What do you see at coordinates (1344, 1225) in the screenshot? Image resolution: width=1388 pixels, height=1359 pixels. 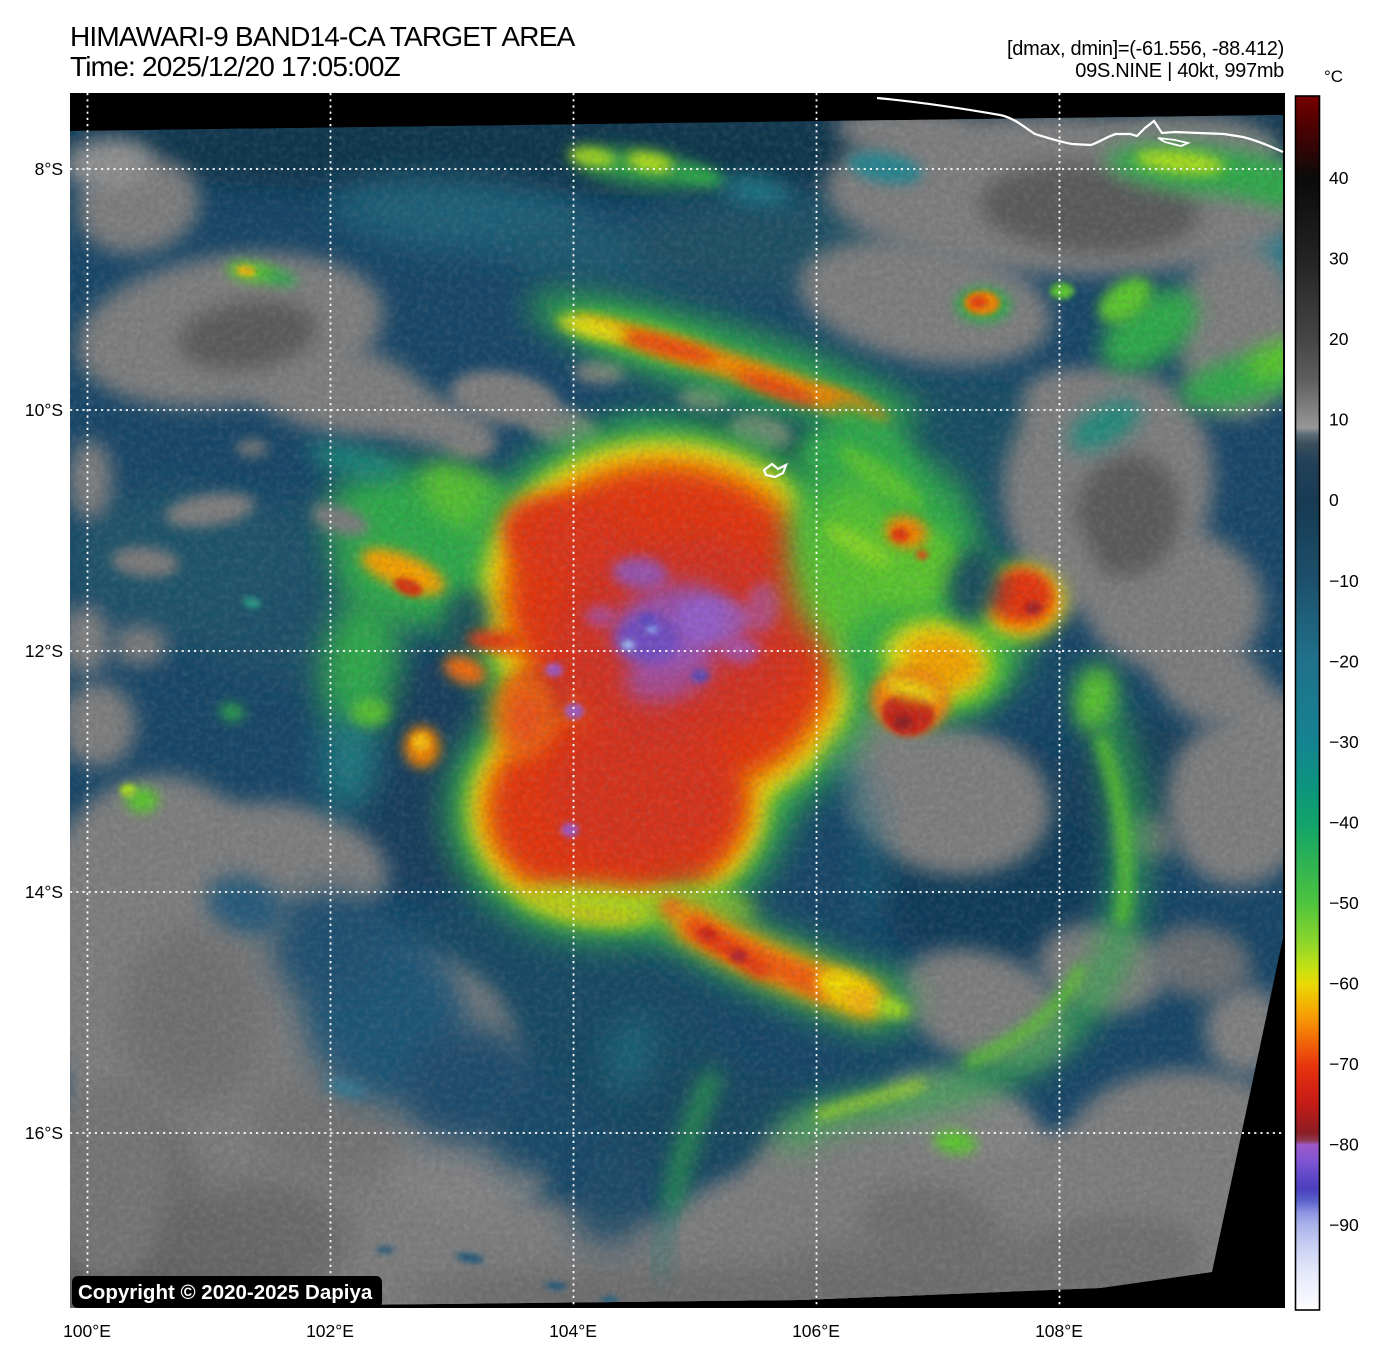 I see `svg-text: −90` at bounding box center [1344, 1225].